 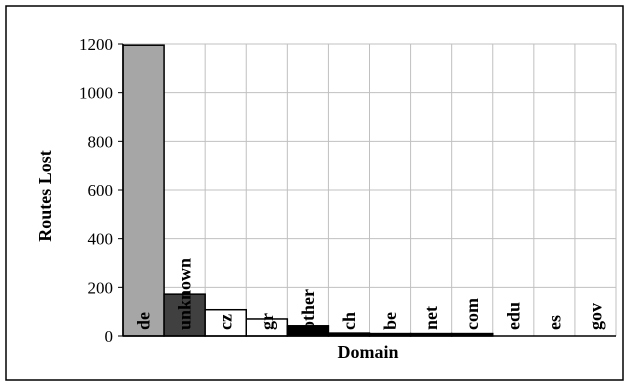 What do you see at coordinates (267, 321) in the screenshot?
I see `category-label-gr: gr` at bounding box center [267, 321].